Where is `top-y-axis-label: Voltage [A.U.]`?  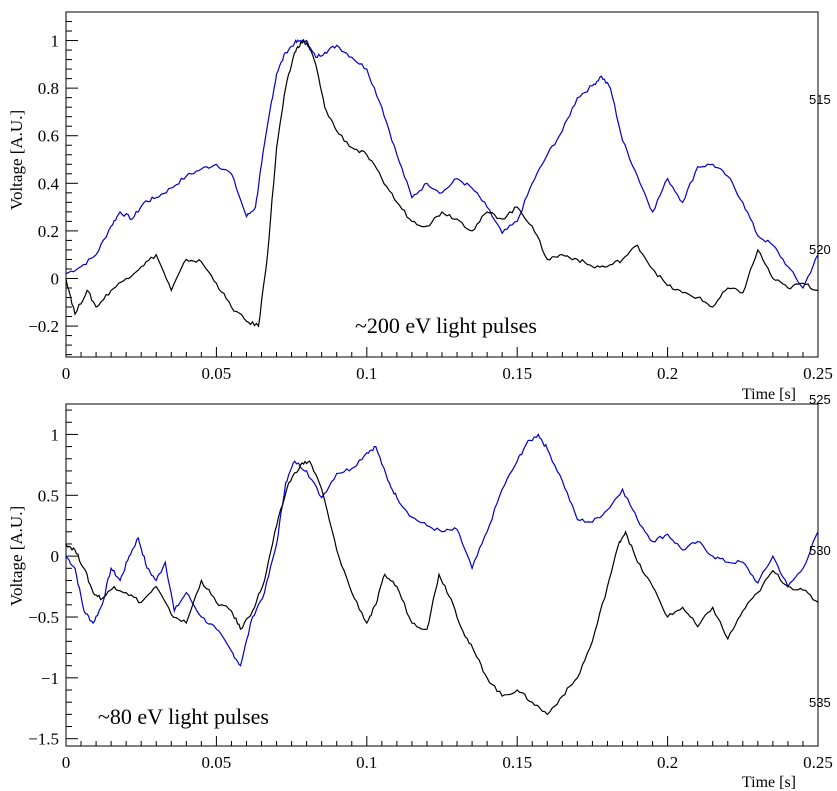 top-y-axis-label: Voltage [A.U.] is located at coordinates (16, 160).